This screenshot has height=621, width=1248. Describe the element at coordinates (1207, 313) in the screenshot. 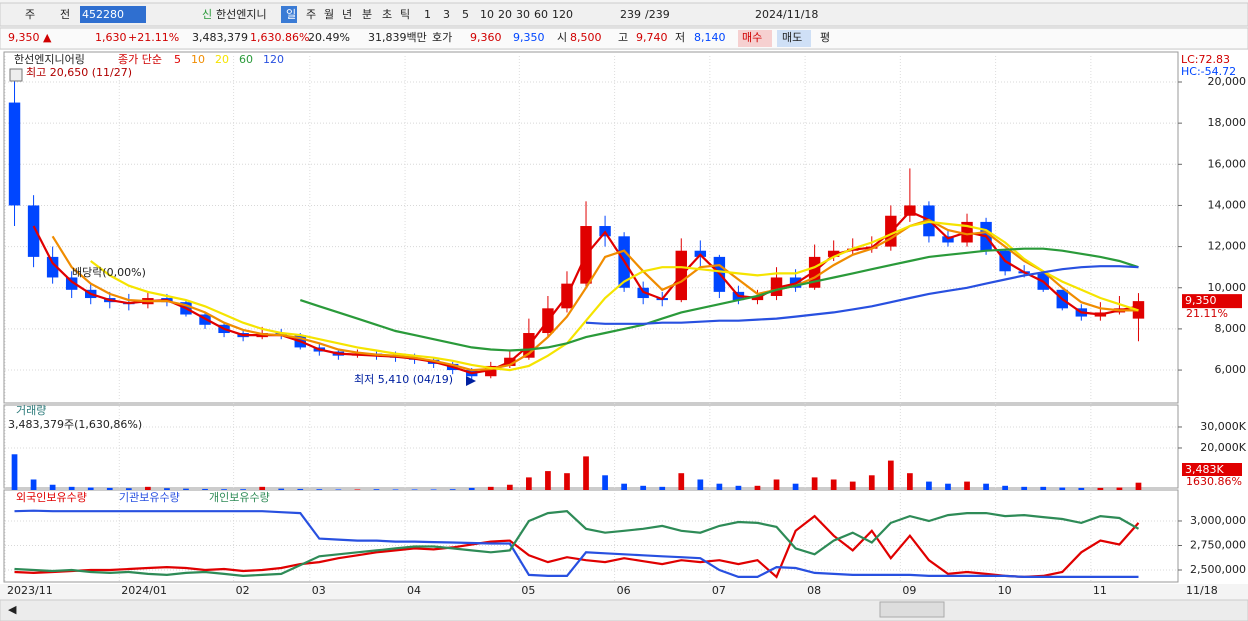

I see `change-label: 21.11%` at that location.